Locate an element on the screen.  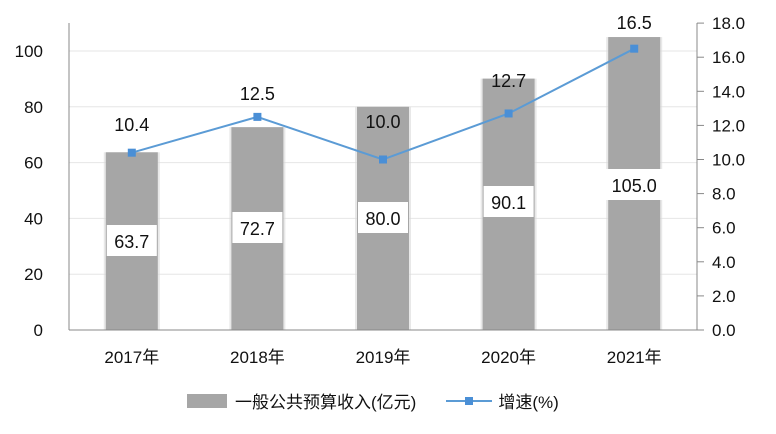
growth-value-label: 12.7 is located at coordinates (508, 81).